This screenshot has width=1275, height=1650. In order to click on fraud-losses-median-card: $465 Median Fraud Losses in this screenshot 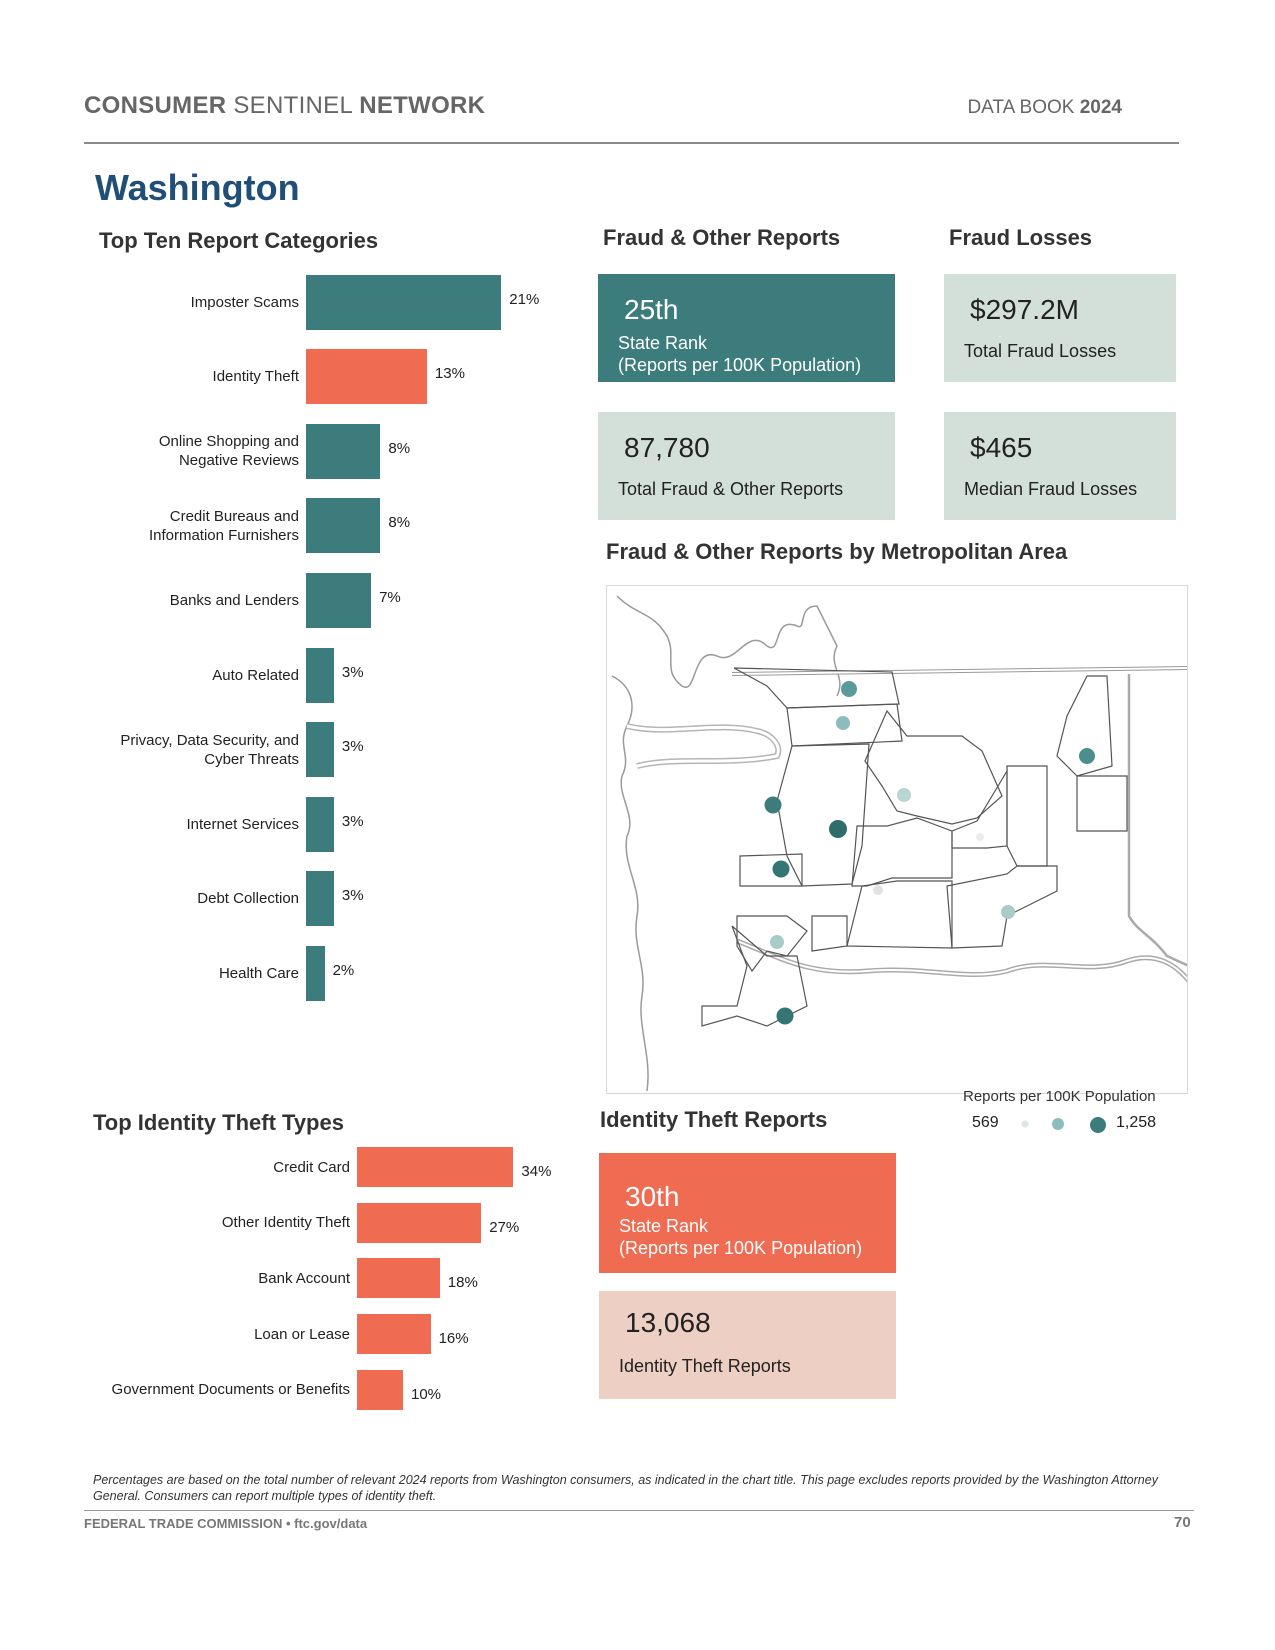, I will do `click(1060, 466)`.